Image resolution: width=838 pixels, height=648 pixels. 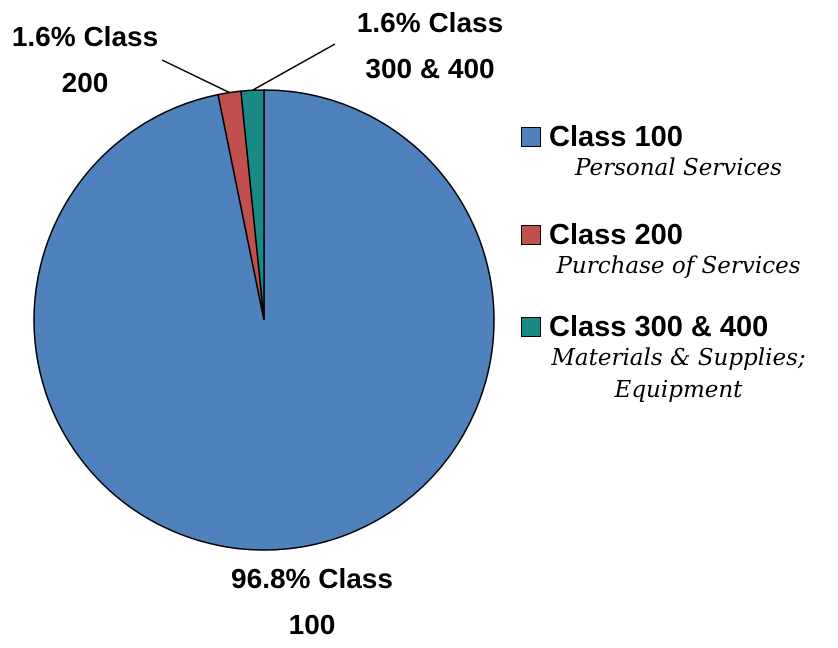 What do you see at coordinates (271, 578) in the screenshot?
I see `data-label-value: 96.8%` at bounding box center [271, 578].